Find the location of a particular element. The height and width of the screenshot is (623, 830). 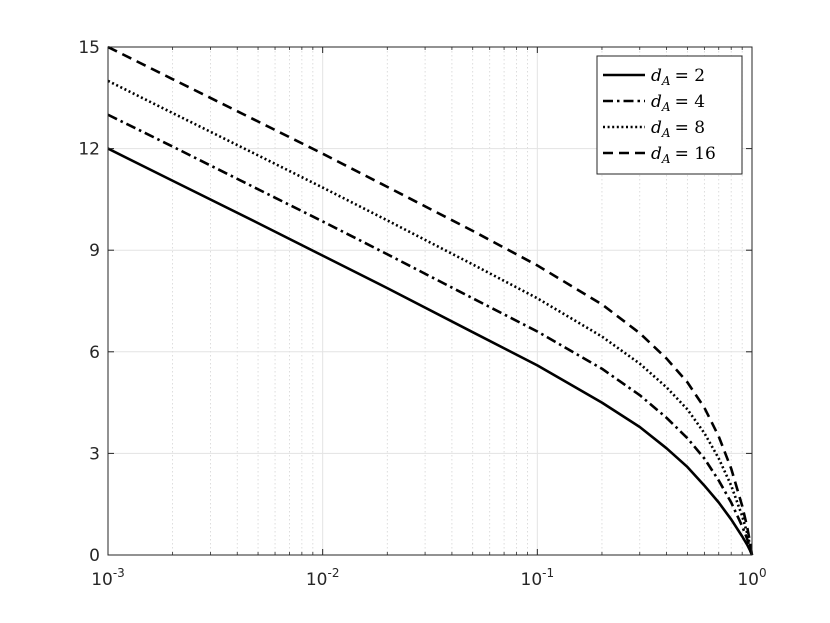

legend-label-4: dA = 16 is located at coordinates (683, 155).